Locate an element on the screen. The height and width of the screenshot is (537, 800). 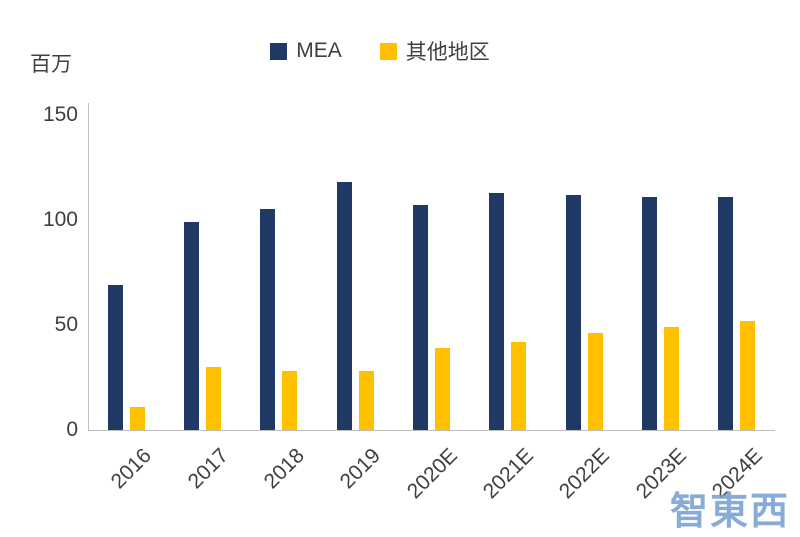
x-axis-tick-label: 2017 is located at coordinates (208, 469).